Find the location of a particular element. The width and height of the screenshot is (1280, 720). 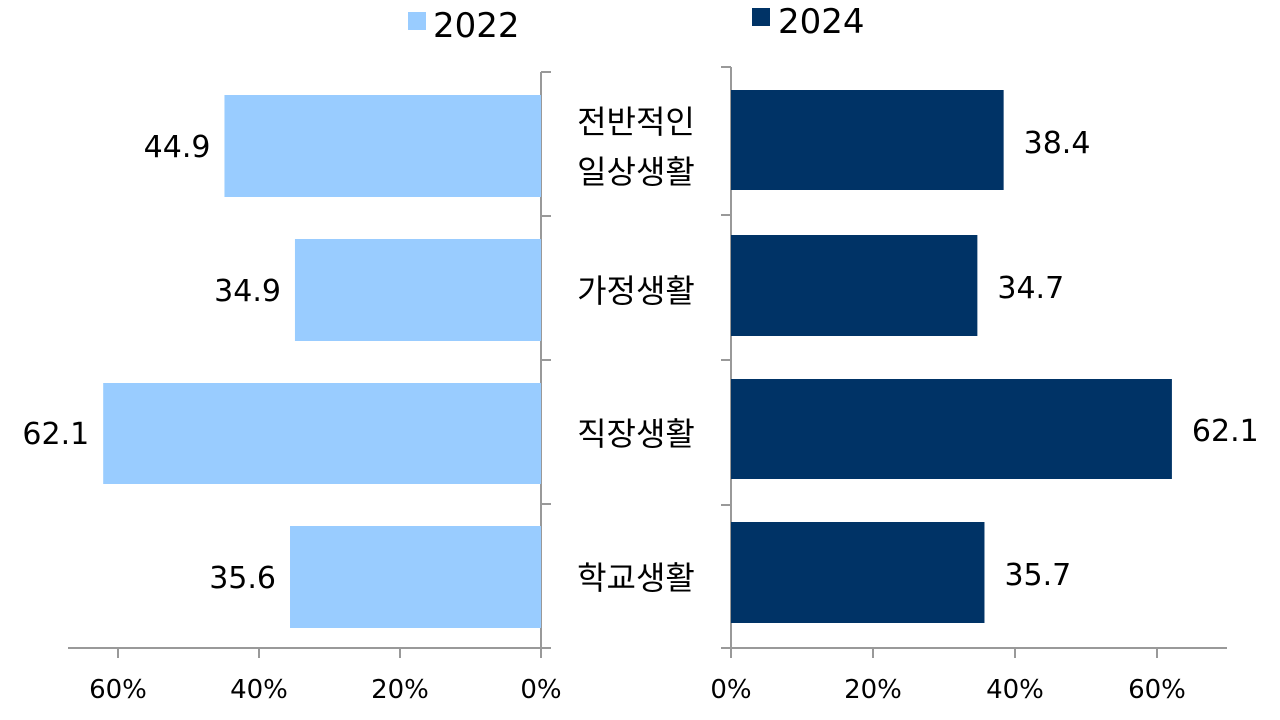

data-label-2022: 62.1 is located at coordinates (55, 434).